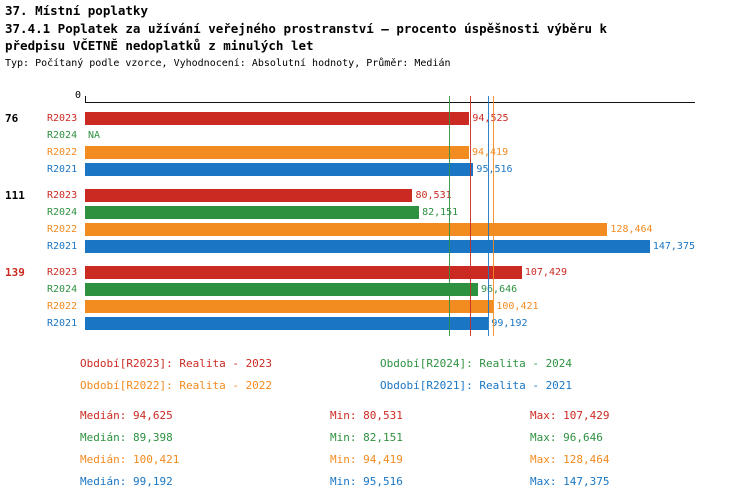 The height and width of the screenshot is (498, 750). Describe the element at coordinates (94, 135) in the screenshot. I see `bar-value-label: NA` at that location.